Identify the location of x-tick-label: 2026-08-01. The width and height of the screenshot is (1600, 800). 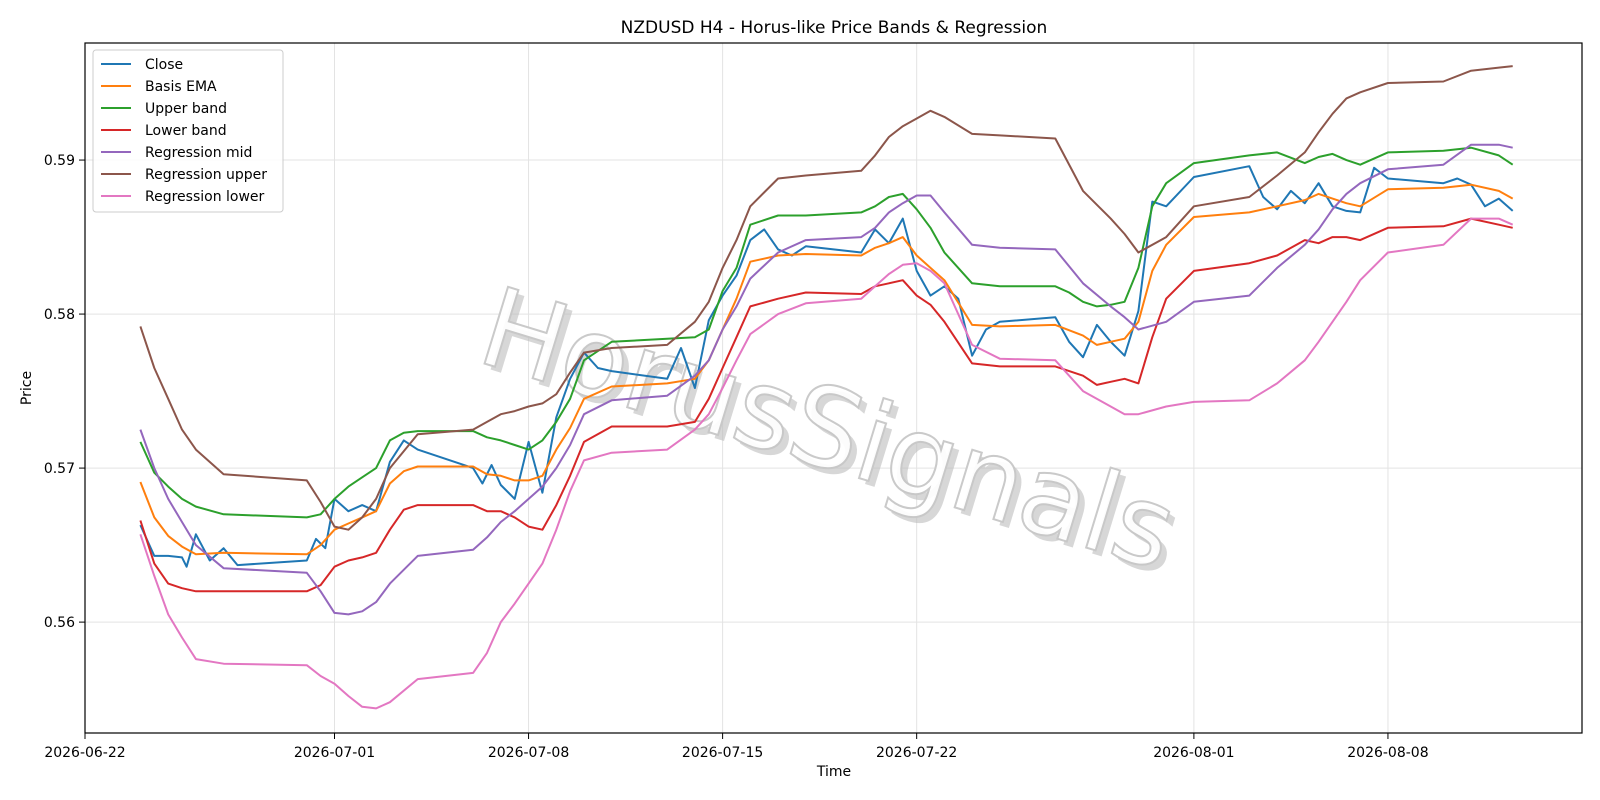
(1193, 753).